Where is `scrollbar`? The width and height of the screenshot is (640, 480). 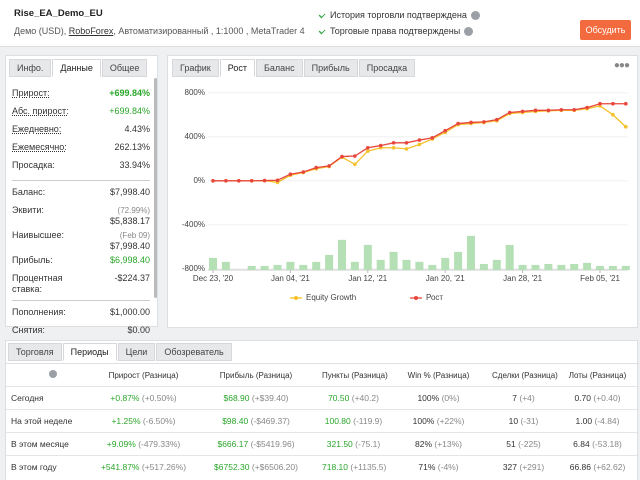
scrollbar is located at coordinates (155, 188).